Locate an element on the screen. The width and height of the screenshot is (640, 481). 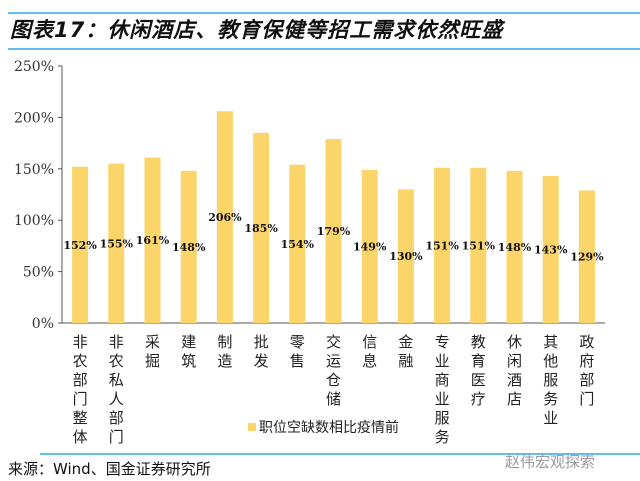
x-tick-label-char: 商 is located at coordinates (442, 380).